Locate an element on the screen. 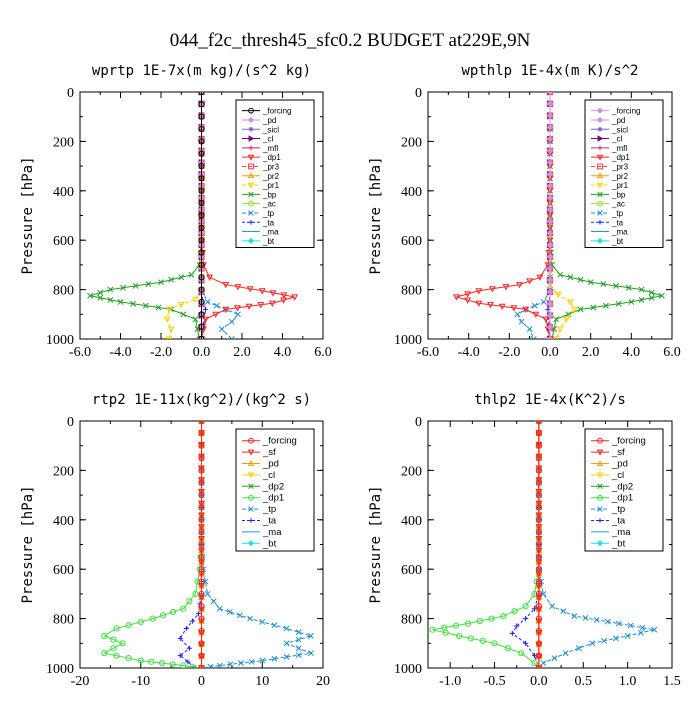 The height and width of the screenshot is (705, 700). x-tick-label: -2.0 is located at coordinates (509, 352).